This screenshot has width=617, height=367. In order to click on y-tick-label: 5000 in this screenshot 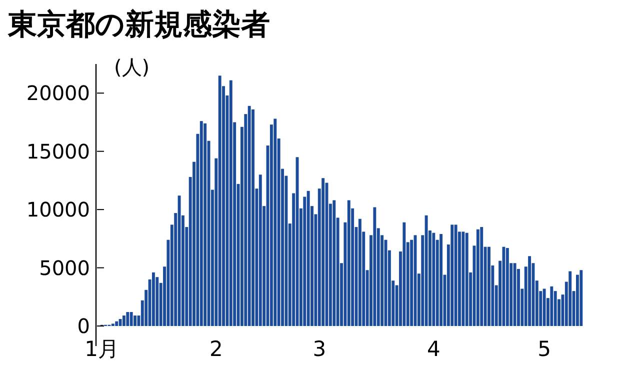, I will do `click(64, 268)`.